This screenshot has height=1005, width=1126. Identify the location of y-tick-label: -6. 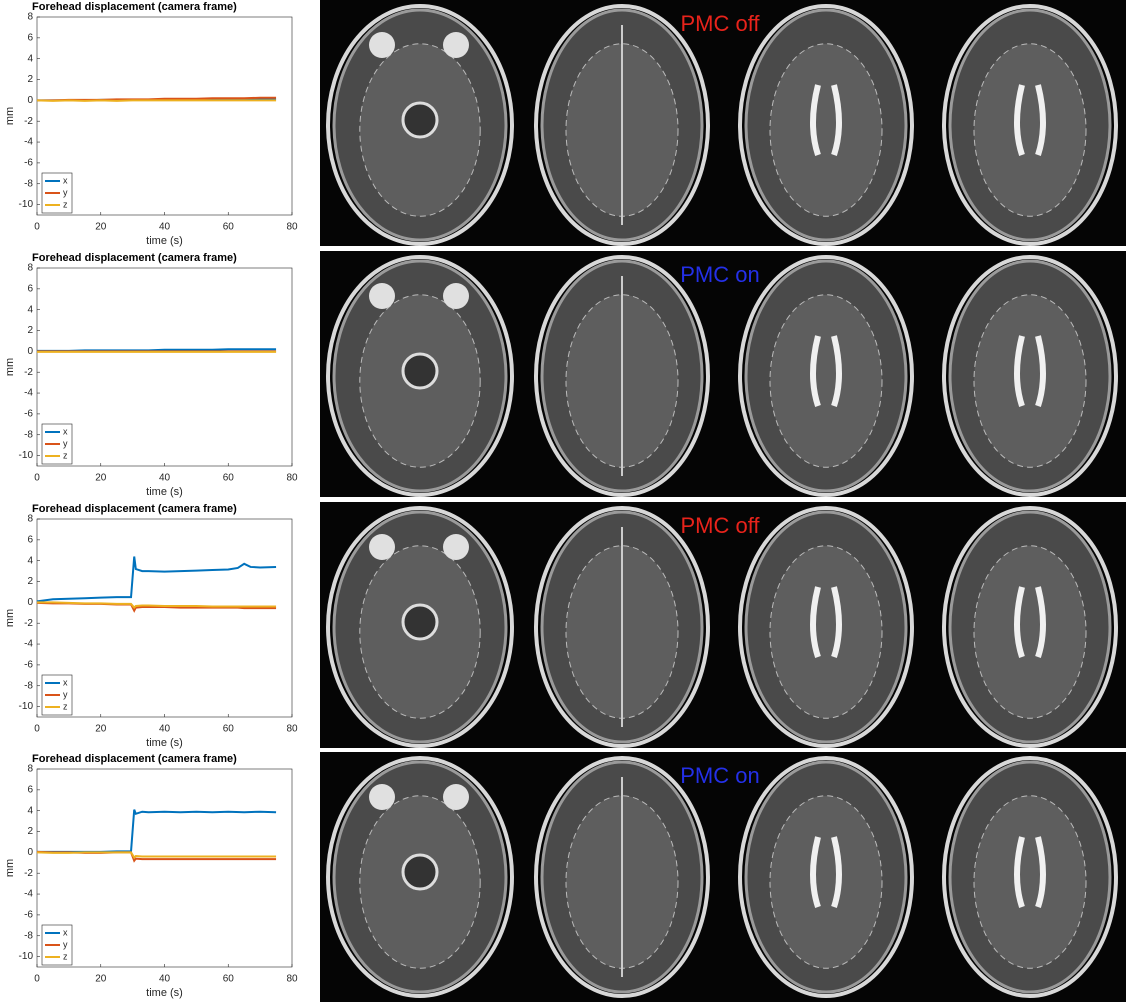
(28, 915).